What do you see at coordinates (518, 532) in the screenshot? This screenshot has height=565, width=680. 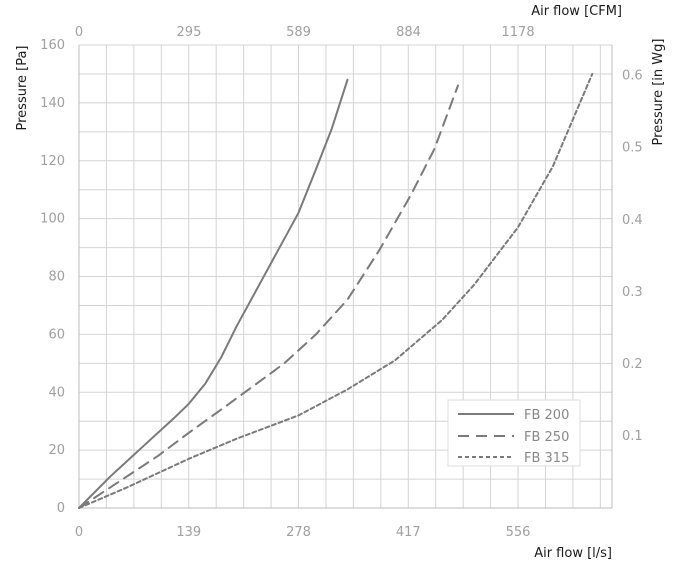 I see `x-bottom-tick-label: 556` at bounding box center [518, 532].